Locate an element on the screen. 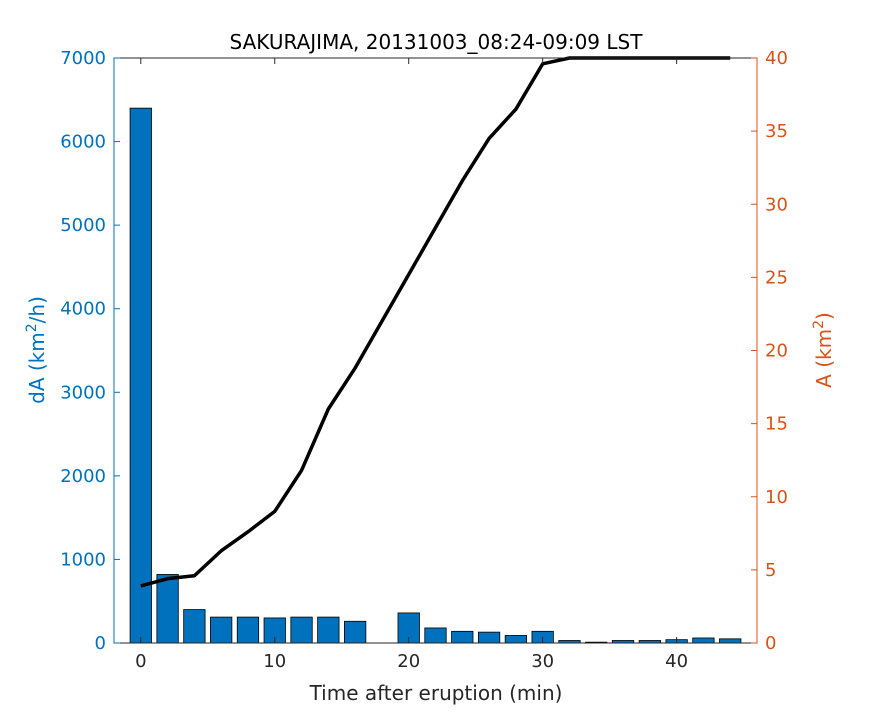  y-left-tick-label: 2000 is located at coordinates (83, 476).